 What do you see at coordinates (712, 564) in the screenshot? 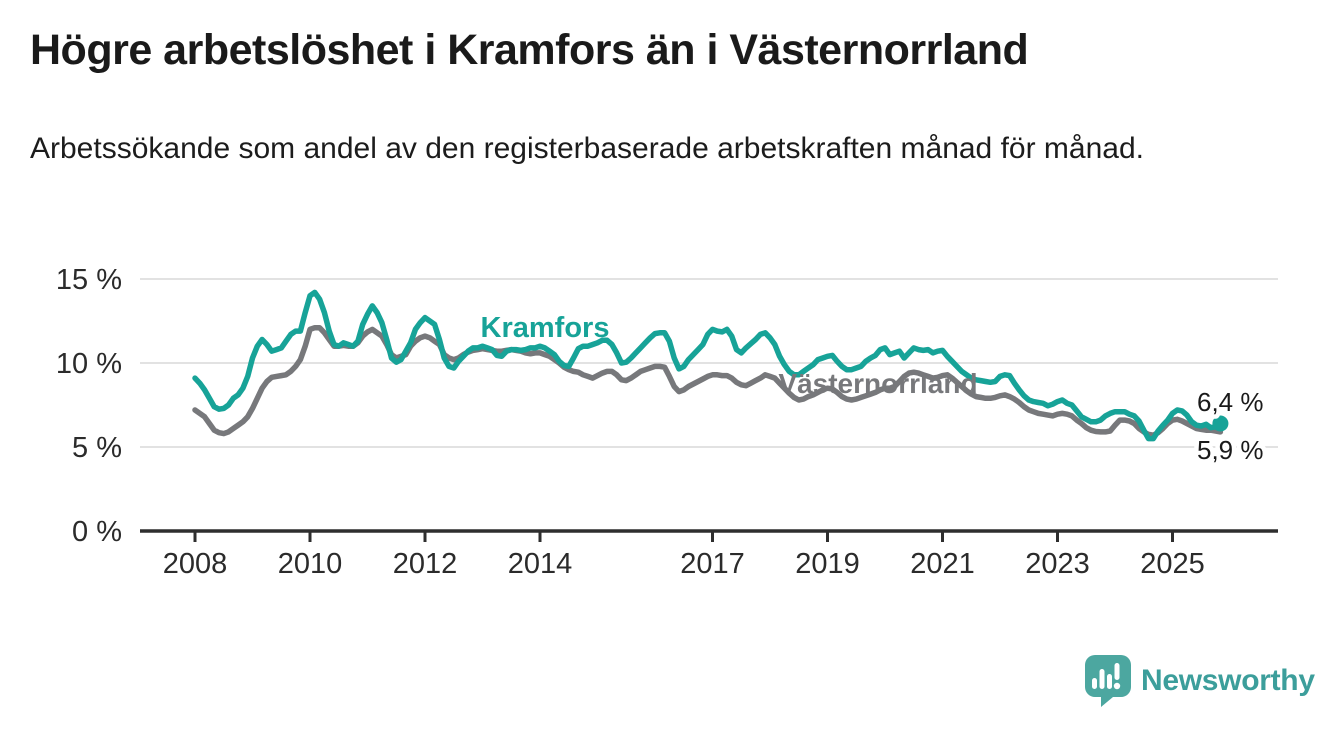
I see `x-axis-tick-label: 2017` at bounding box center [712, 564].